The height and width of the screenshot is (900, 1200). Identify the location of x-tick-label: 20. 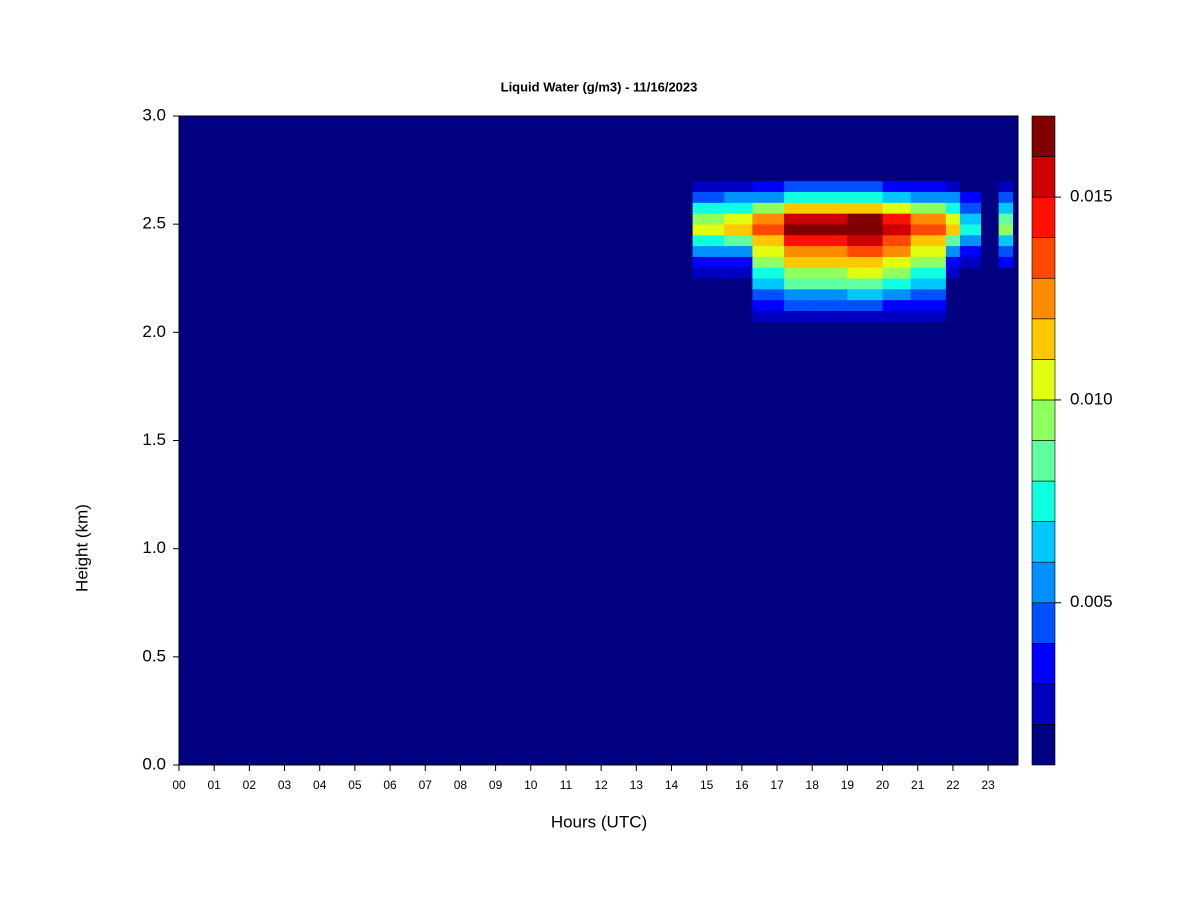
(883, 785).